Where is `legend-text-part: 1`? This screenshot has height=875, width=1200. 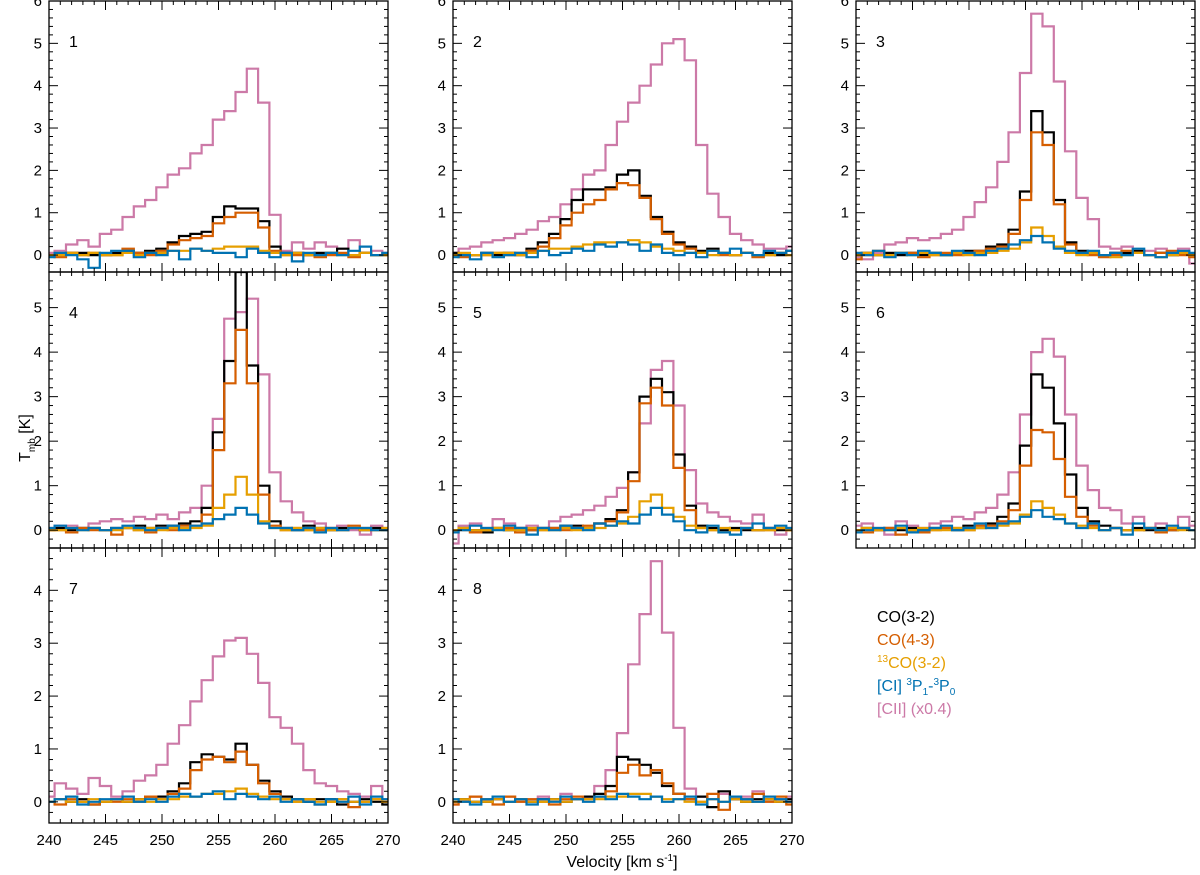
legend-text-part: 1 is located at coordinates (926, 692).